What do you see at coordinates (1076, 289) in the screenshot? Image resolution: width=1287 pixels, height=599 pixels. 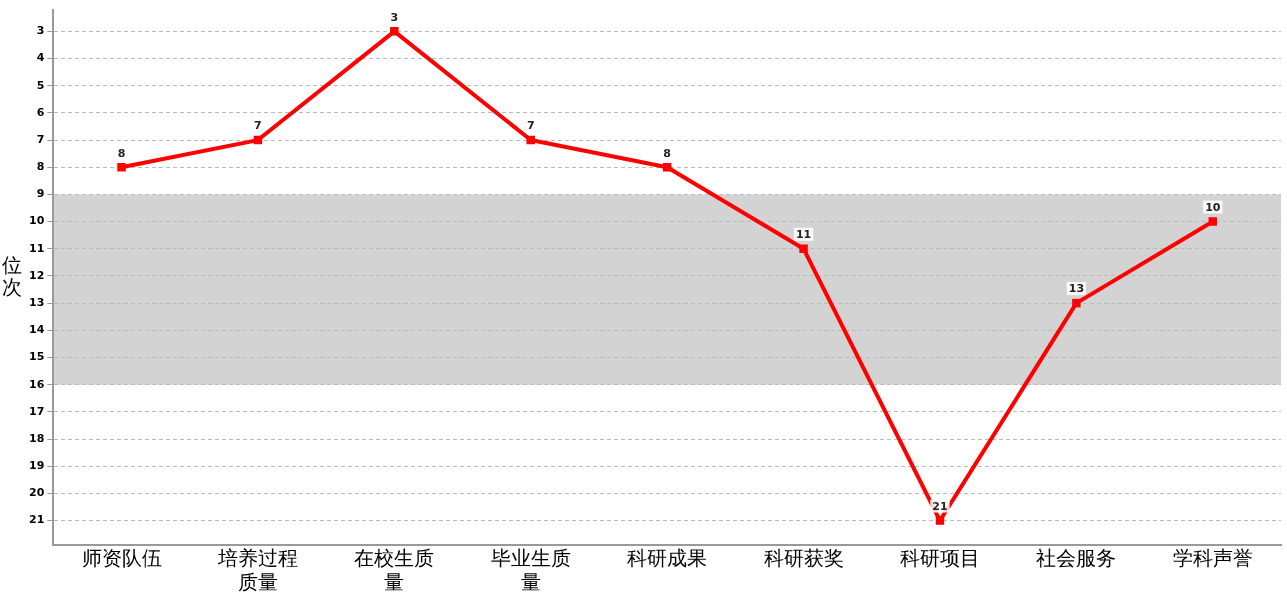 I see `data-label: 13` at bounding box center [1076, 289].